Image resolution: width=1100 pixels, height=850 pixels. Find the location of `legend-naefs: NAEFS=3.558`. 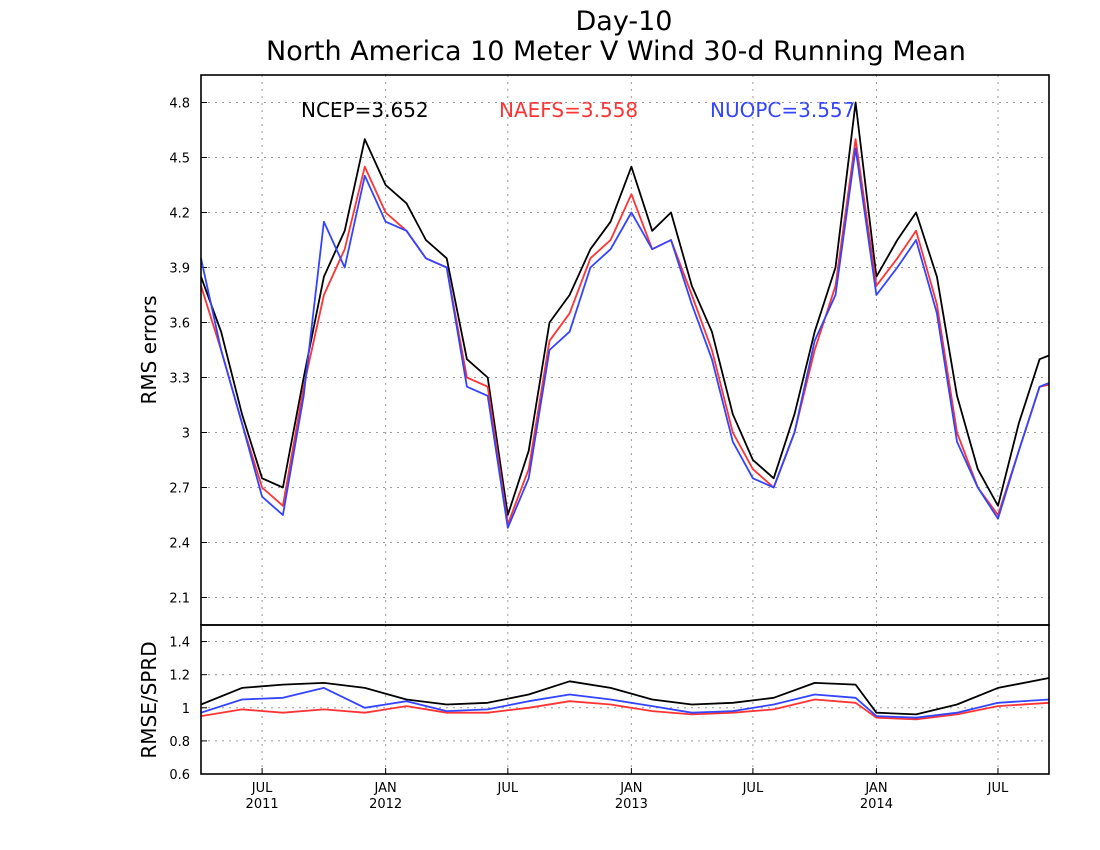

legend-naefs: NAEFS=3.558 is located at coordinates (568, 110).